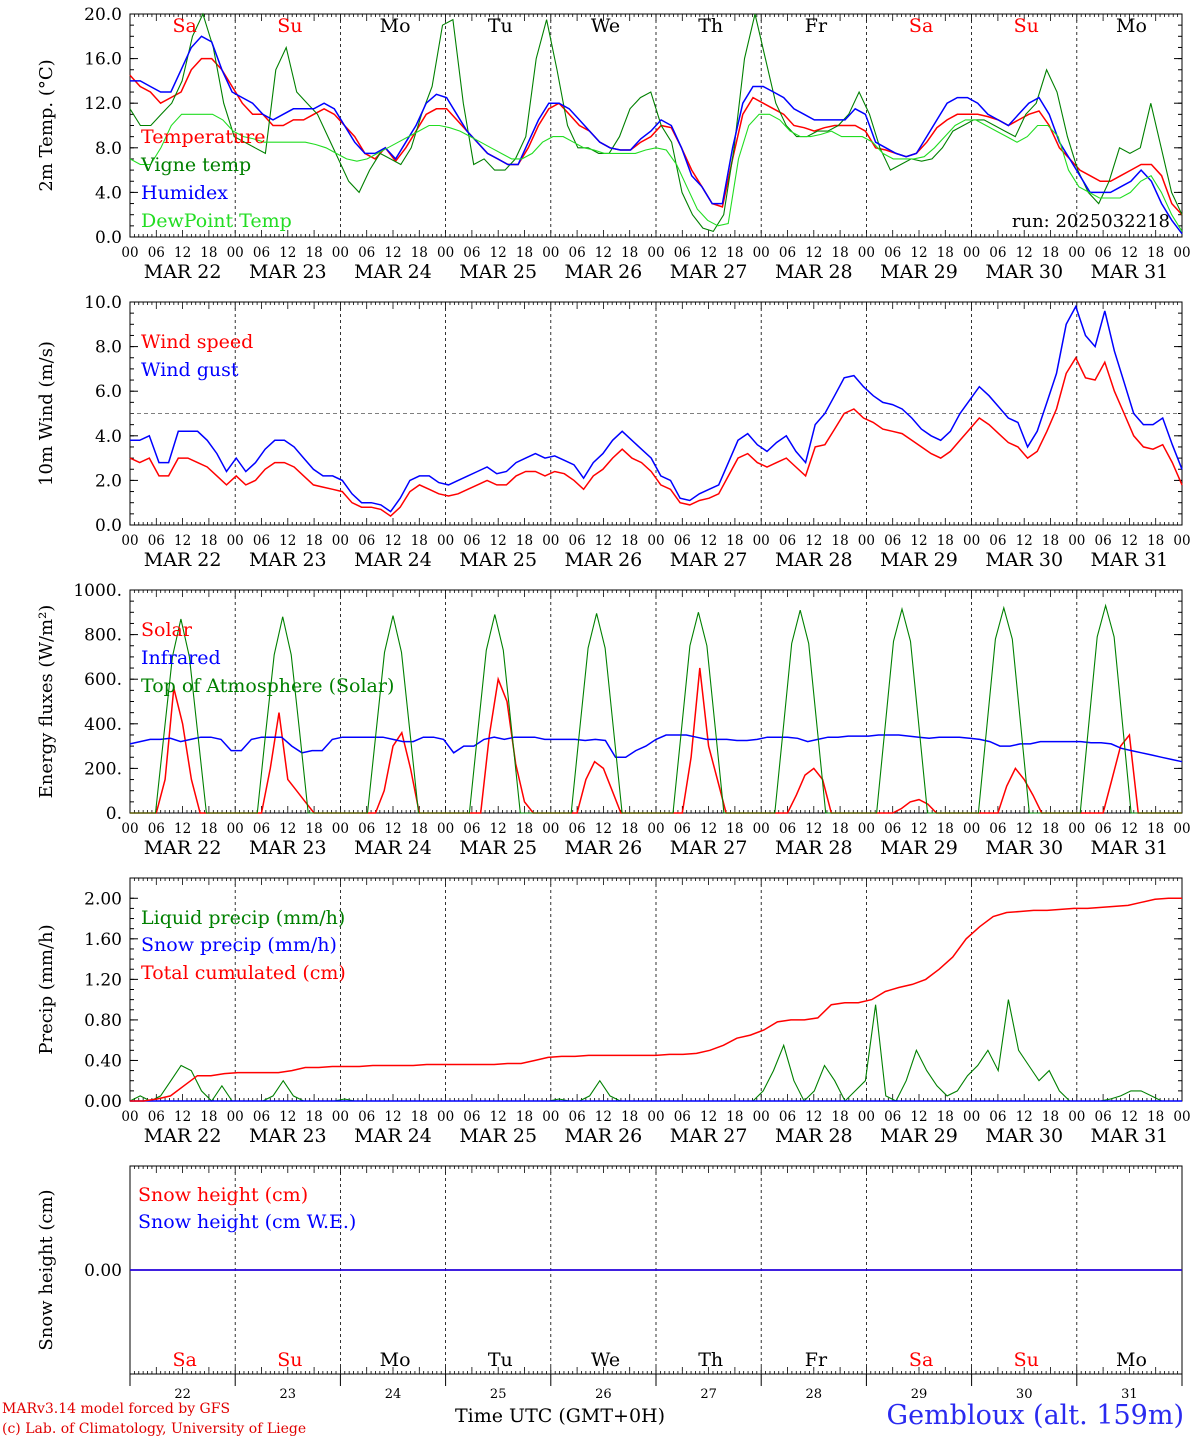 The image size is (1194, 1440). What do you see at coordinates (247, 1222) in the screenshot?
I see `legend-entry: Snow height (cm W.E.)` at bounding box center [247, 1222].